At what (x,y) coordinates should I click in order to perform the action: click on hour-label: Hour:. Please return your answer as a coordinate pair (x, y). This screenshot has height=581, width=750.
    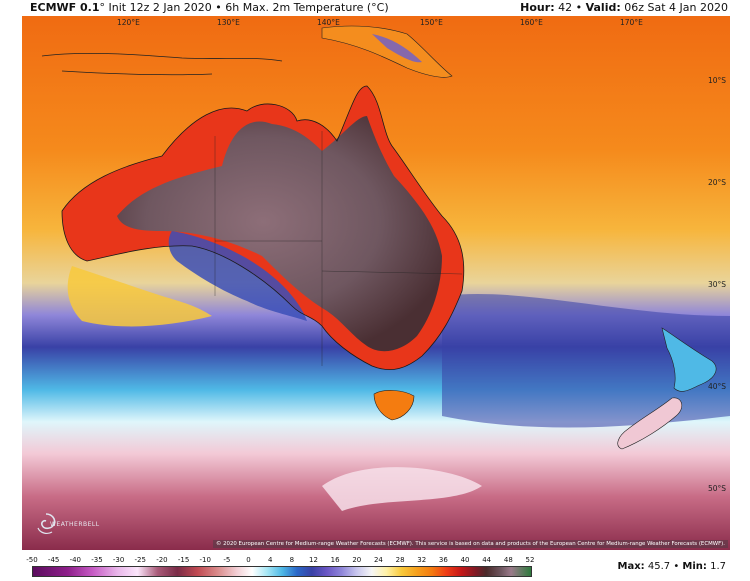
    Looking at the image, I should click on (537, 7).